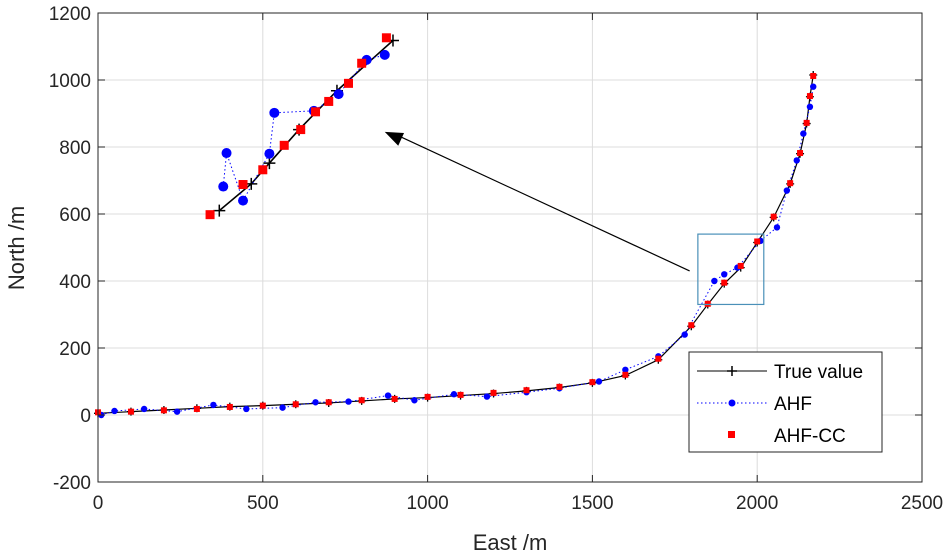 This screenshot has height=556, width=950. I want to click on legend-ahf-marker, so click(732, 403).